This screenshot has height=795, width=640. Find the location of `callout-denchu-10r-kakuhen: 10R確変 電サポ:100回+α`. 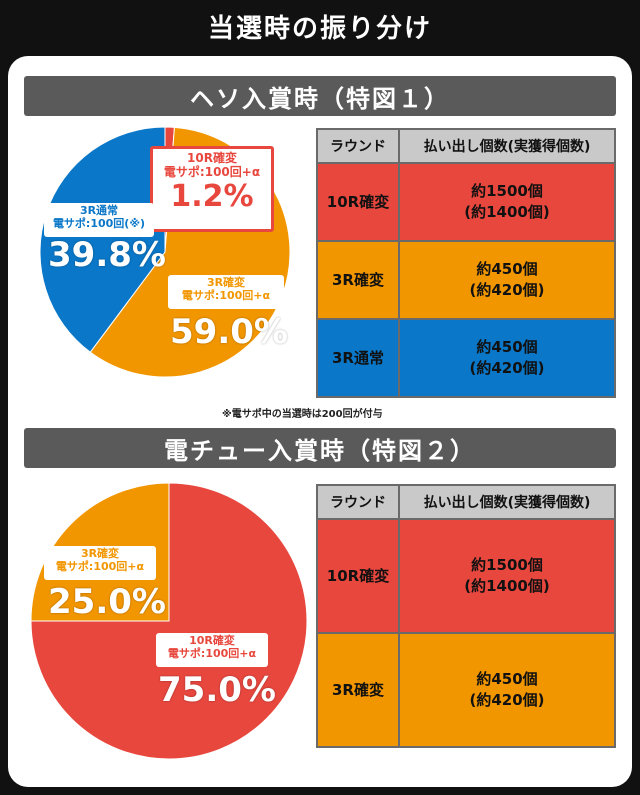

callout-denchu-10r-kakuhen: 10R確変 電サポ:100回+α is located at coordinates (212, 650).